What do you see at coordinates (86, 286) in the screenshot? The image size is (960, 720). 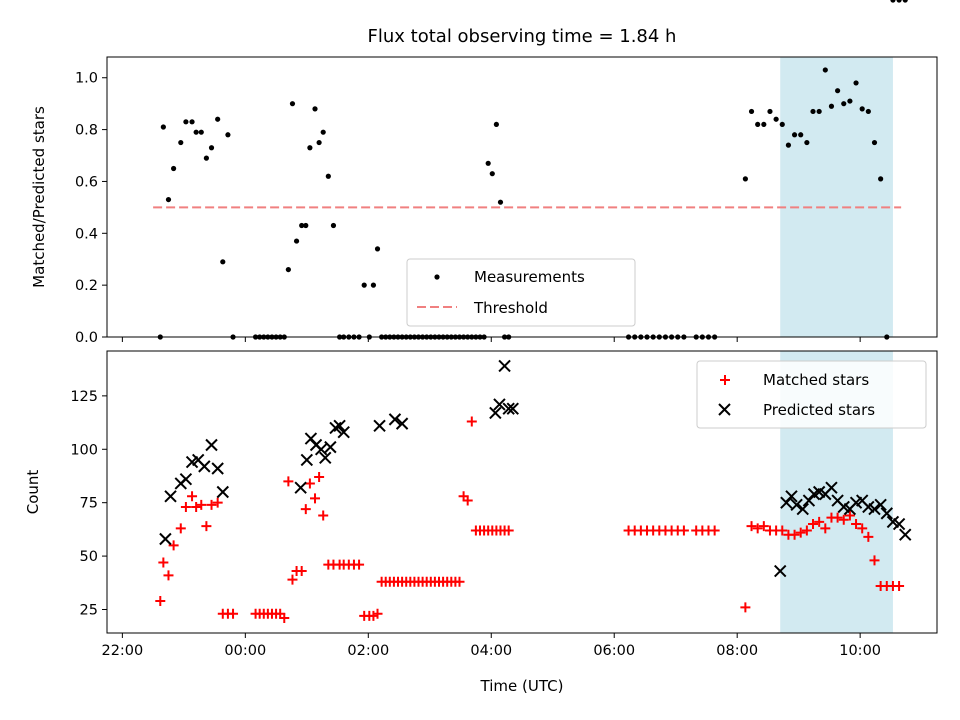 I see `y-tick-label: 0.2` at bounding box center [86, 286].